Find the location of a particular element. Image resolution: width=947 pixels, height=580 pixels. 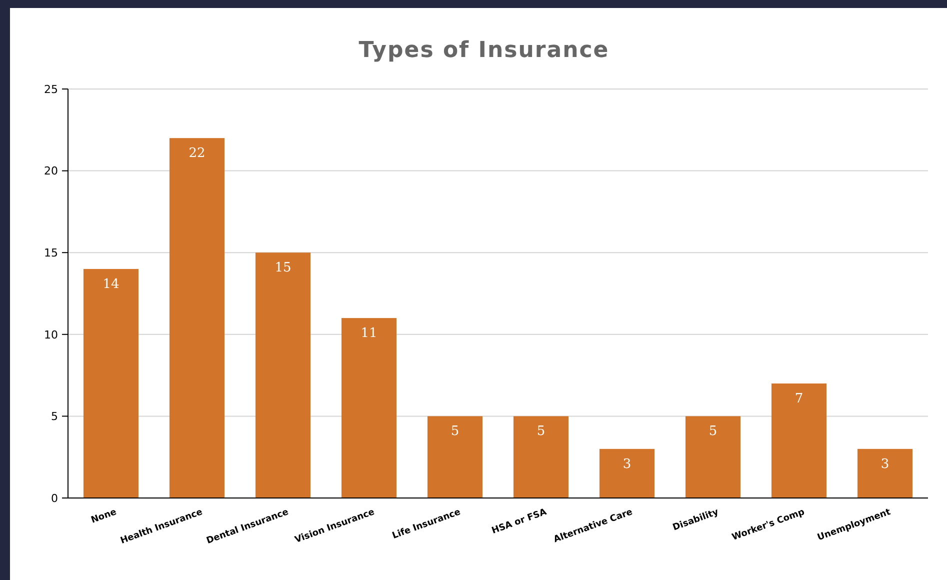

data-label: 14 is located at coordinates (111, 284).